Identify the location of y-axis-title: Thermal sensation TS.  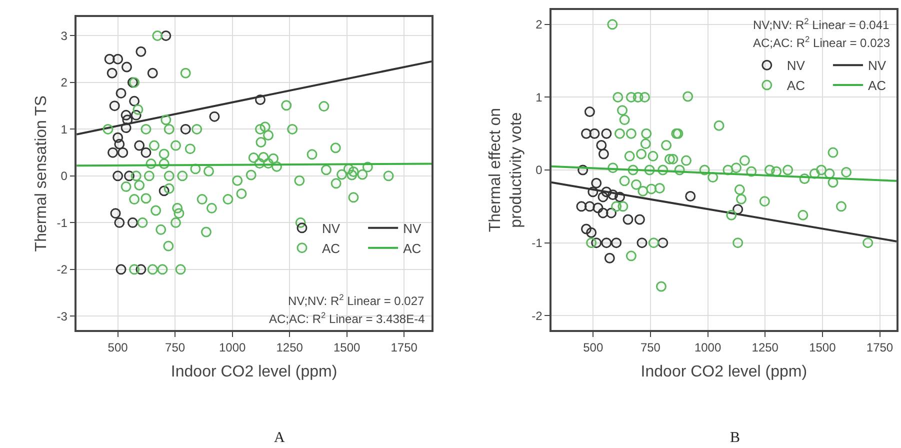
(41, 173).